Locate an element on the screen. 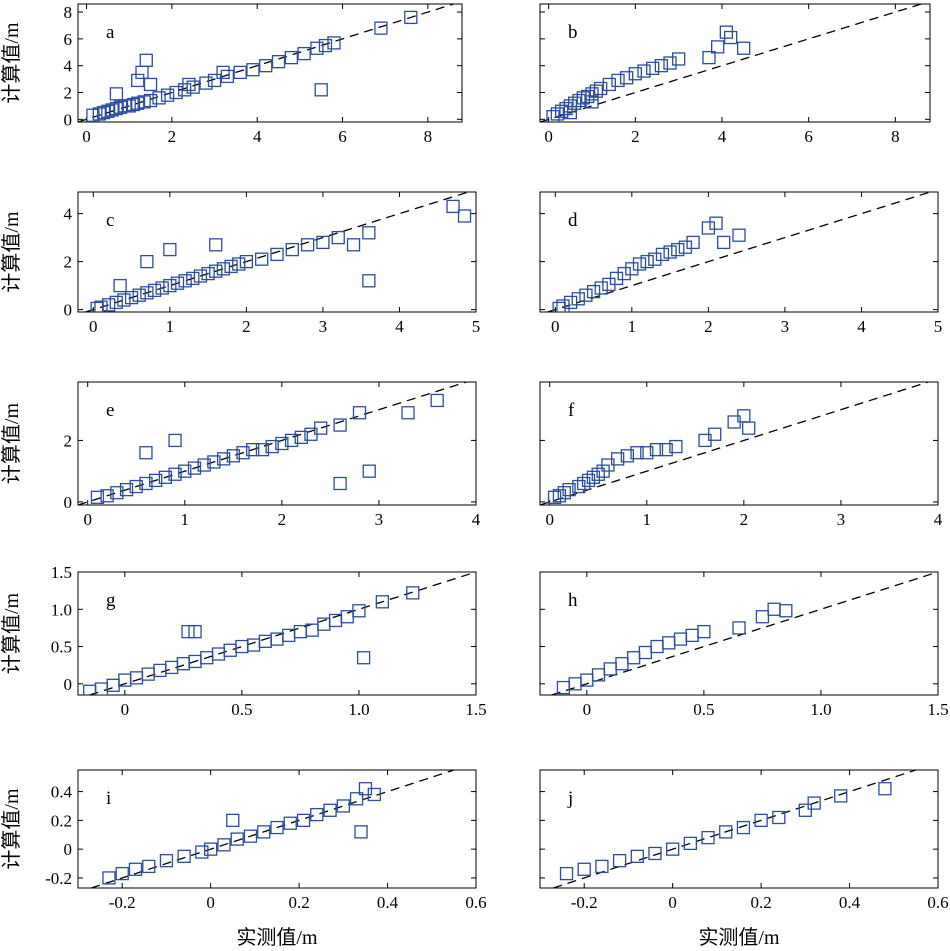 This screenshot has width=950, height=951. x-tick-labels: 0 2 4 6 8 is located at coordinates (722, 75).